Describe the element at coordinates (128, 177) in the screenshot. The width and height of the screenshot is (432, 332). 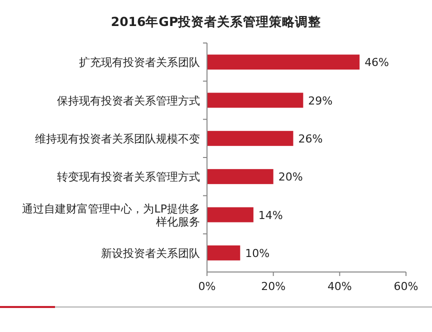
I see `y-tick-label: 转变现有投资者关系管理方式` at that location.